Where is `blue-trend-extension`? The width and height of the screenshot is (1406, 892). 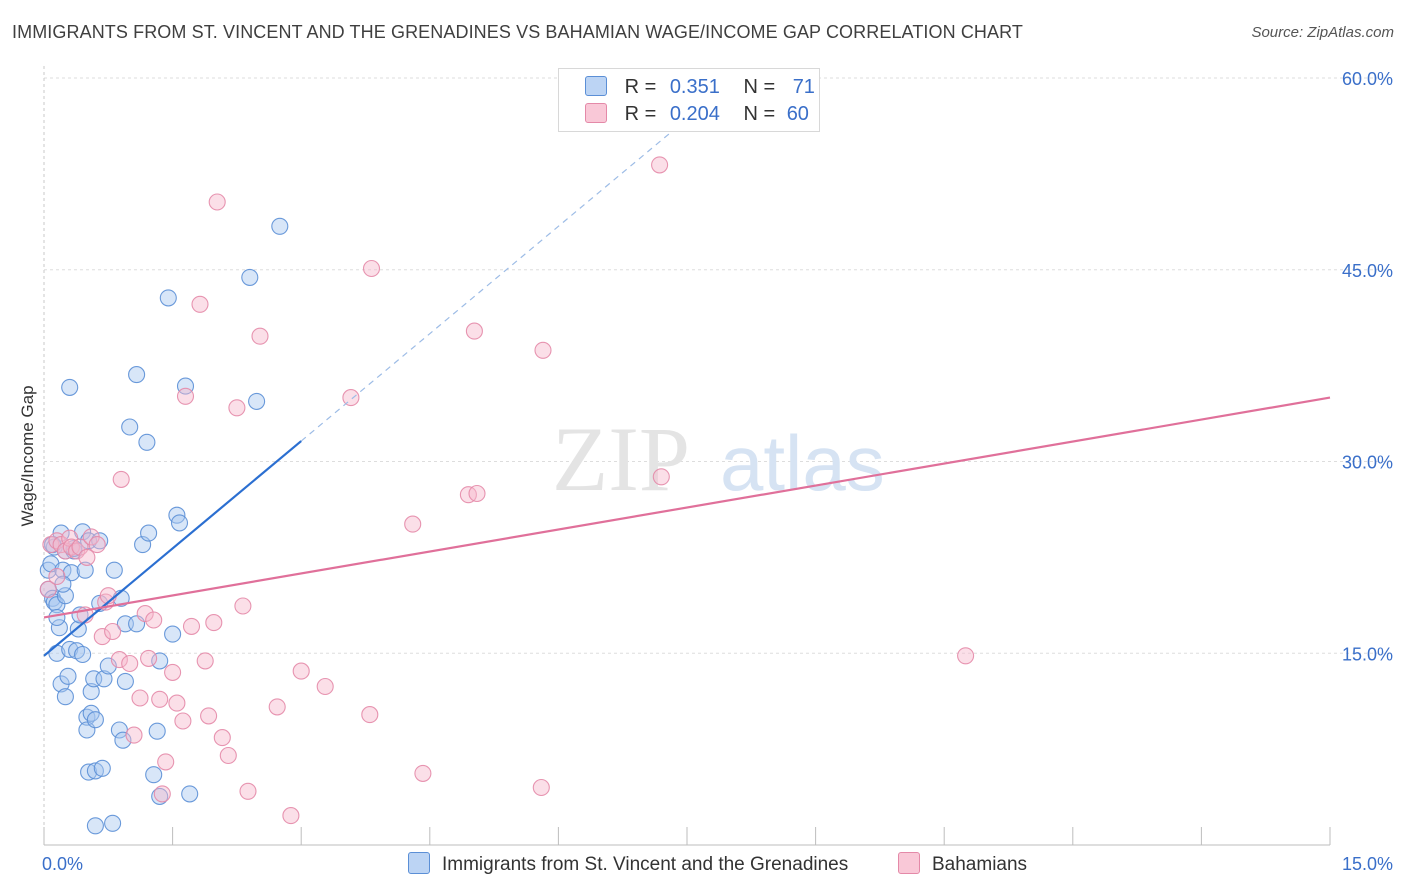 blue-trend-extension is located at coordinates (494, 280).